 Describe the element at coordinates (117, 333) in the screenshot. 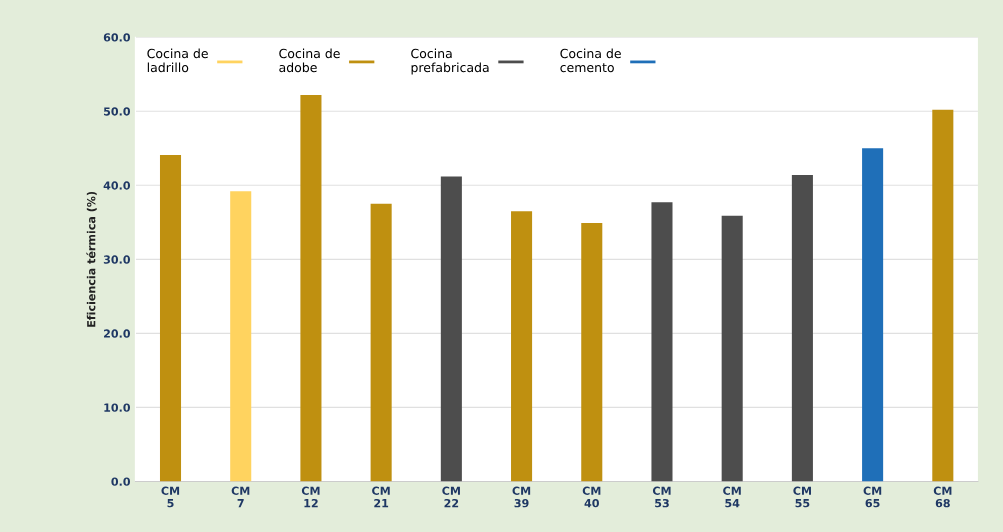

I see `y-tick-label: 20.0` at that location.